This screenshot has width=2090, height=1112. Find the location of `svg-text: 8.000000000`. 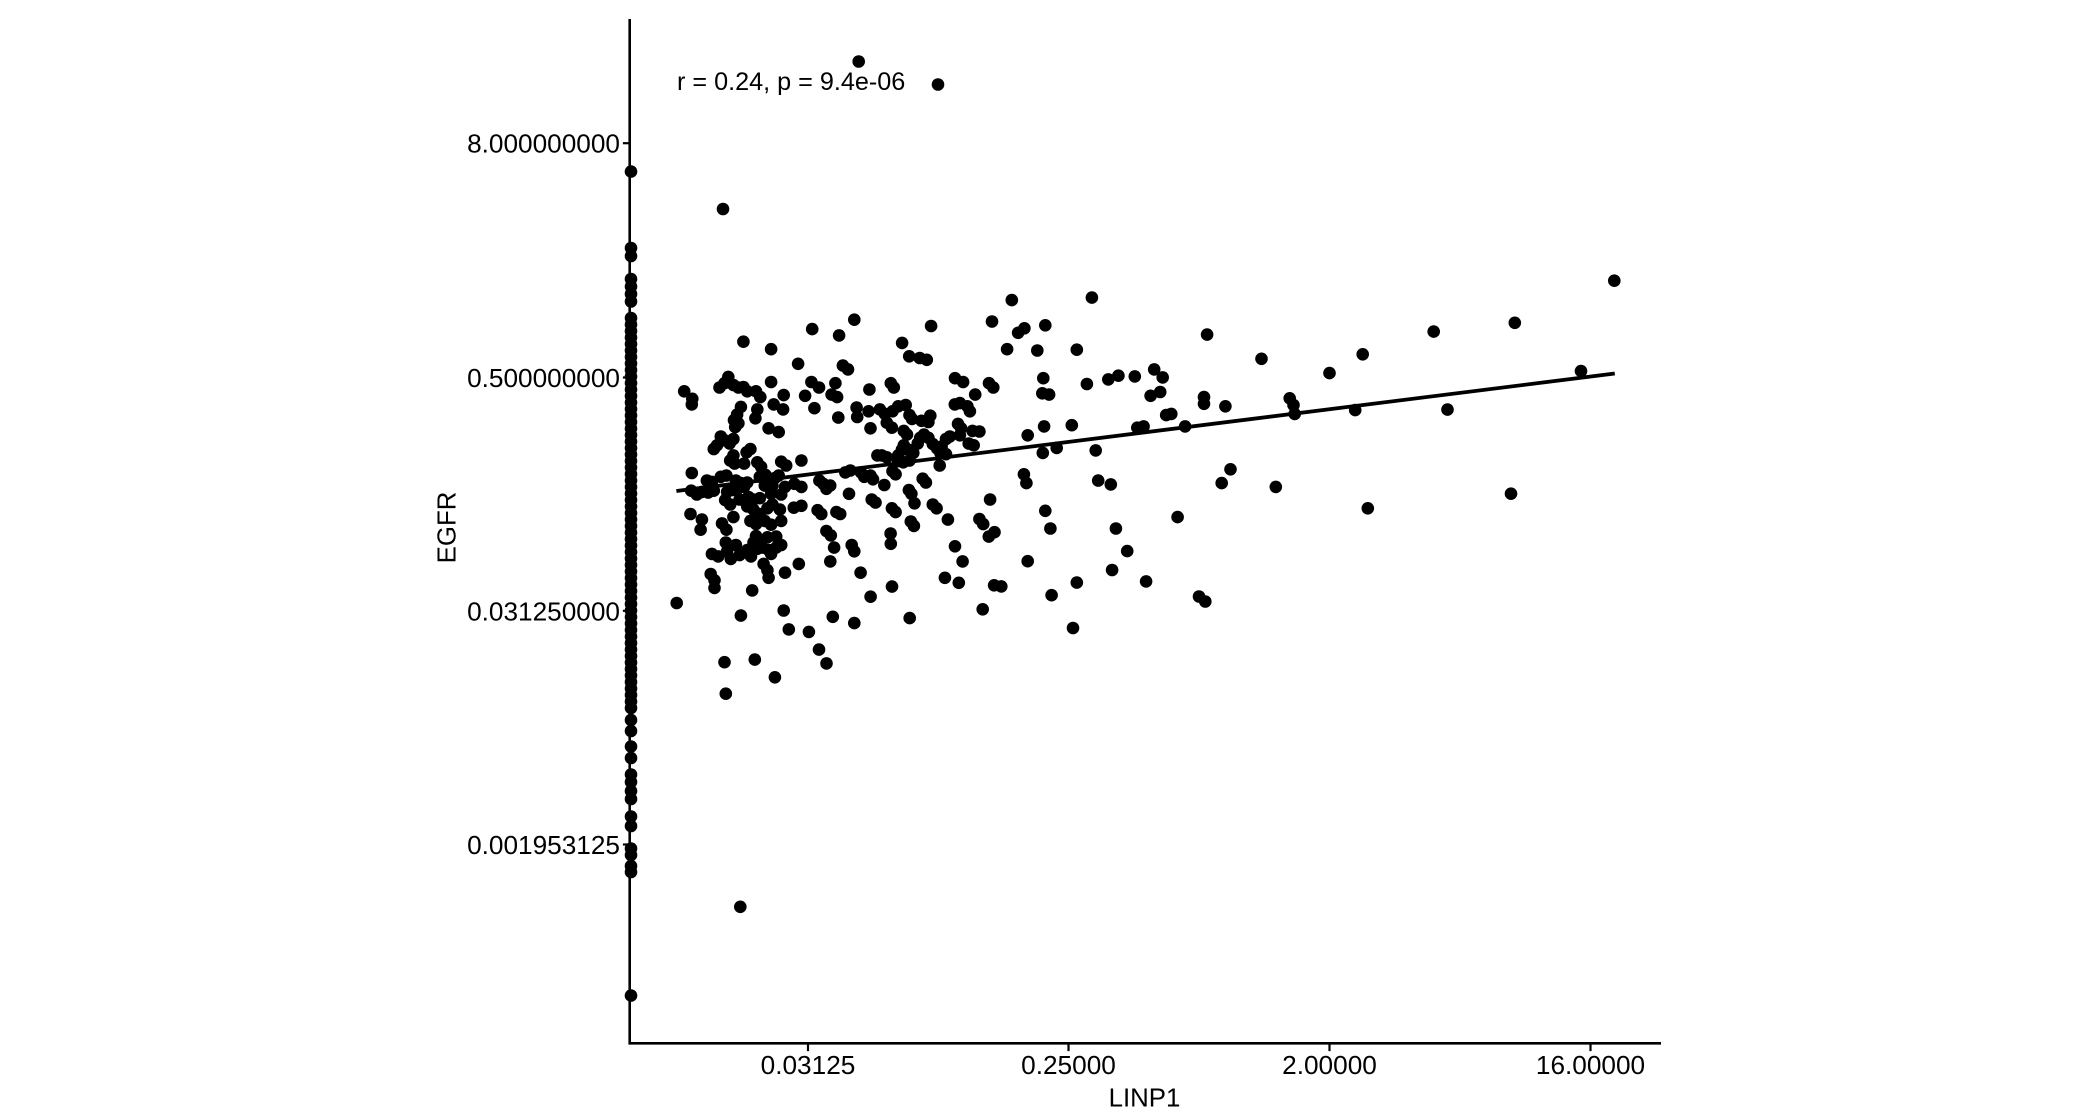

svg-text: 8.000000000 is located at coordinates (543, 144).